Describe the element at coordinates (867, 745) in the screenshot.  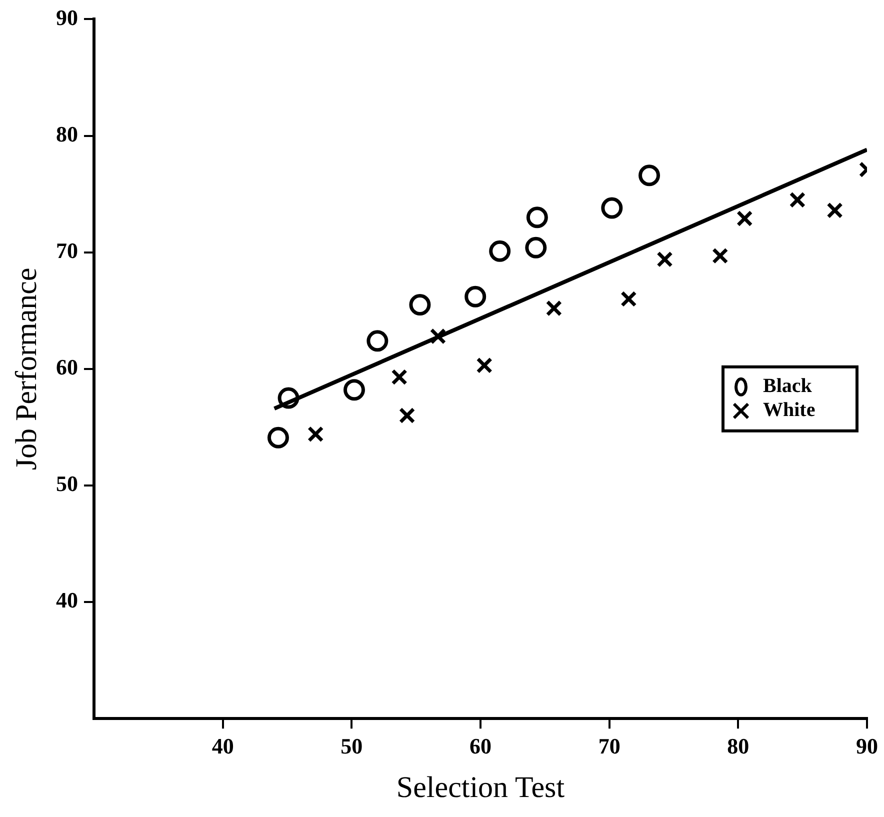
I see `x-tick-label: 90` at that location.